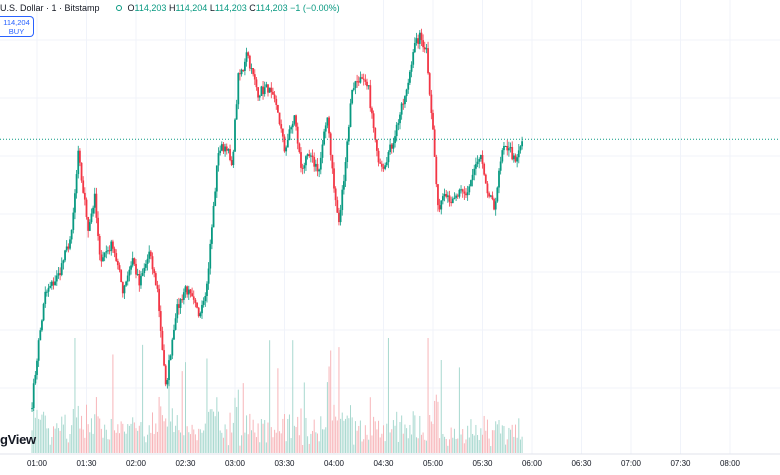 The height and width of the screenshot is (475, 780). I want to click on time-tick-label: 02:30, so click(185, 463).